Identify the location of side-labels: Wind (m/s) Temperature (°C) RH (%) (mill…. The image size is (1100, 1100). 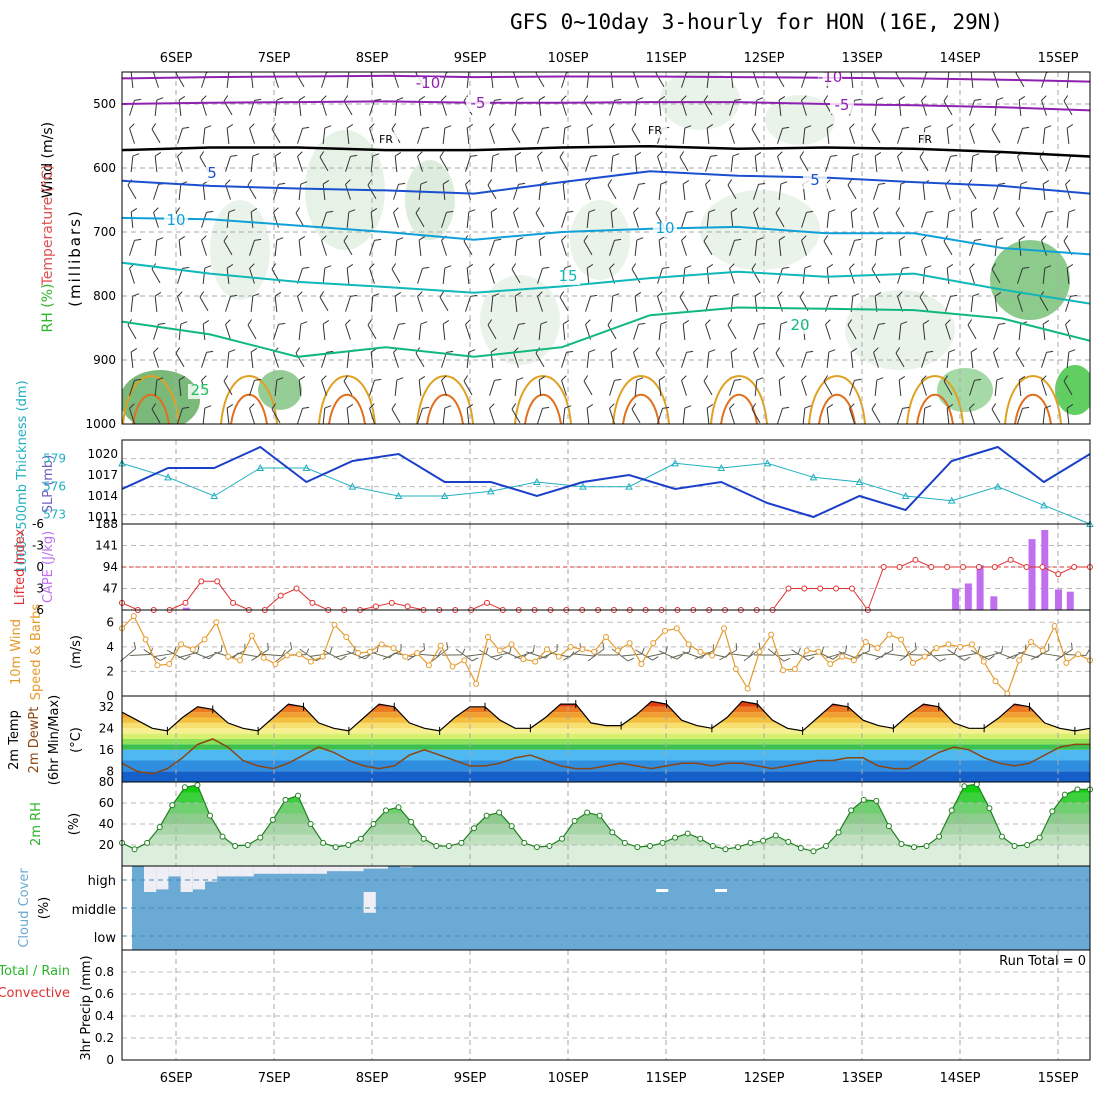
(47, 591).